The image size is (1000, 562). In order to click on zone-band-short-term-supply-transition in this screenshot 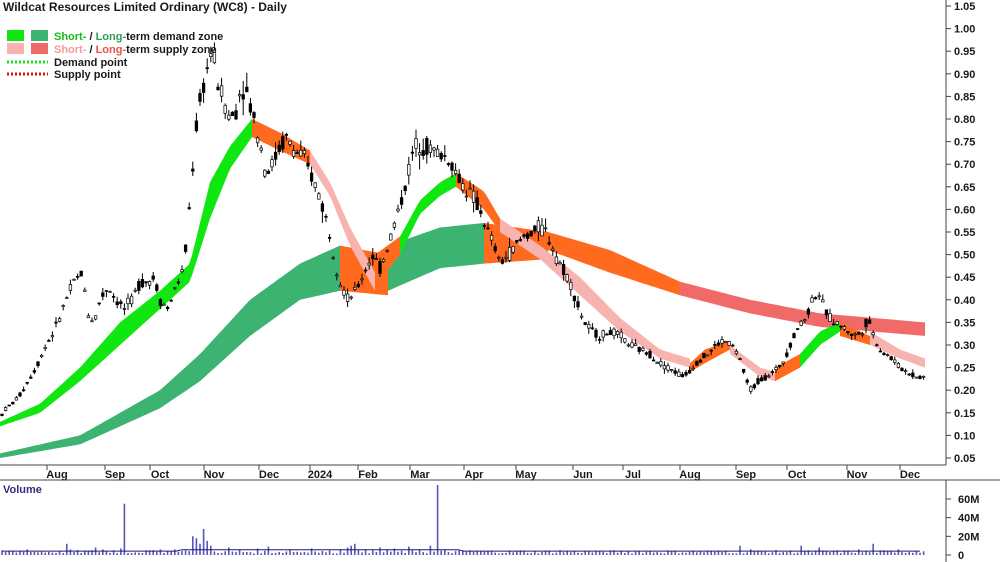, I will do `click(387, 261)`.